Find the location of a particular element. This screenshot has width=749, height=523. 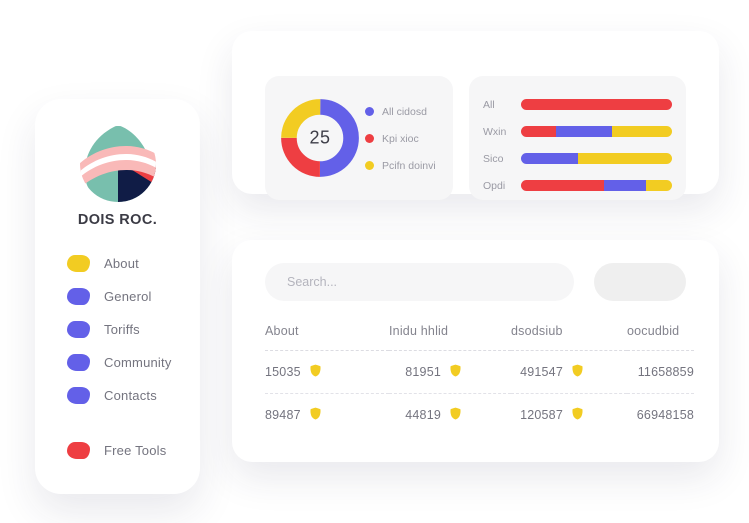

bar-category-label: All is located at coordinates (489, 104).